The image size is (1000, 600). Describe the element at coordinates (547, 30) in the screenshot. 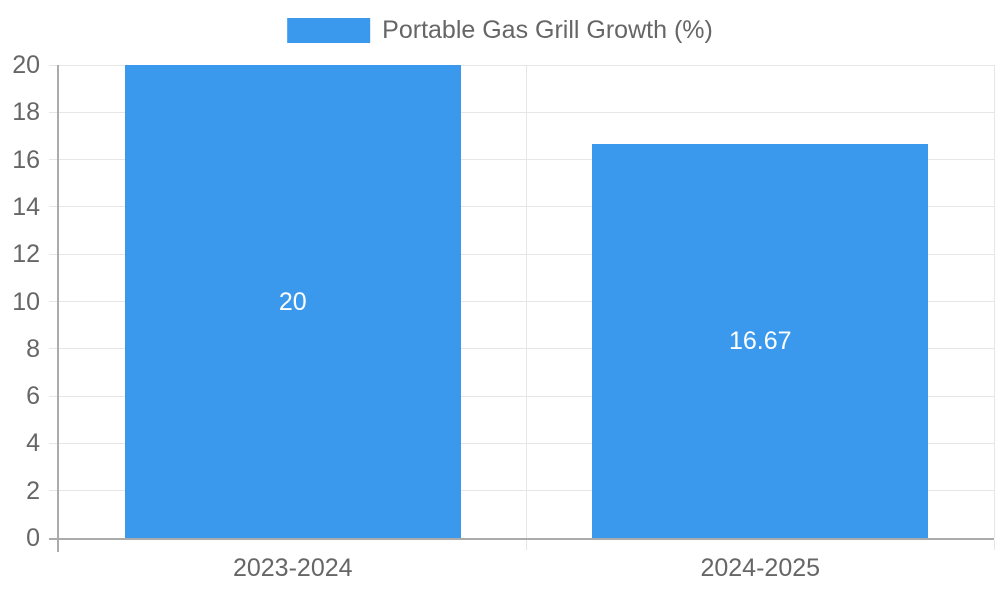

I see `legend-label: Portable Gas Grill Growth (%)` at that location.